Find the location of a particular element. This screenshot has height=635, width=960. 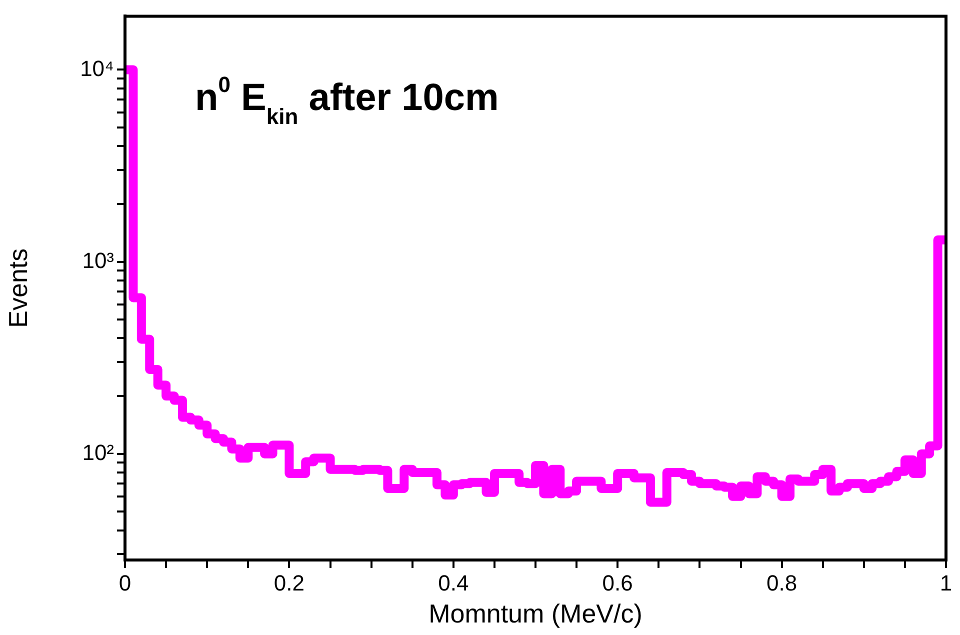

y-axis-title: Events is located at coordinates (17, 288).